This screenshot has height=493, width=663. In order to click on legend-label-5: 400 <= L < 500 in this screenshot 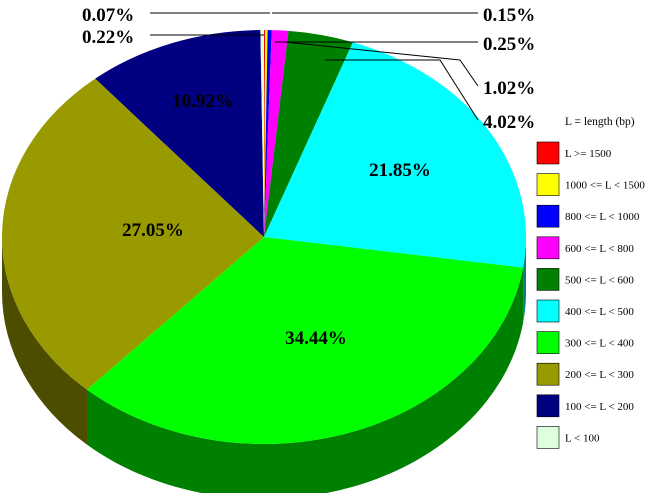, I will do `click(599, 312)`.